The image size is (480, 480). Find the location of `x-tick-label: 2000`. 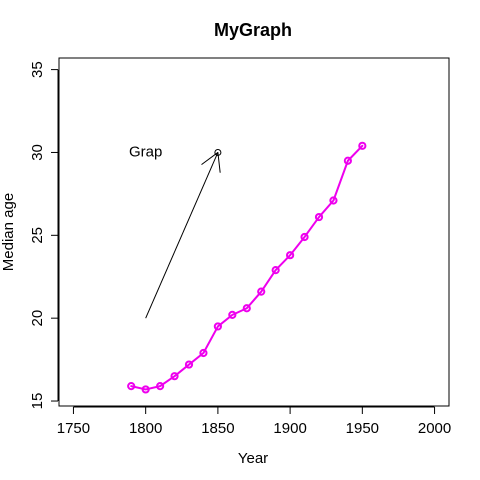

x-tick-label: 2000 is located at coordinates (434, 428).